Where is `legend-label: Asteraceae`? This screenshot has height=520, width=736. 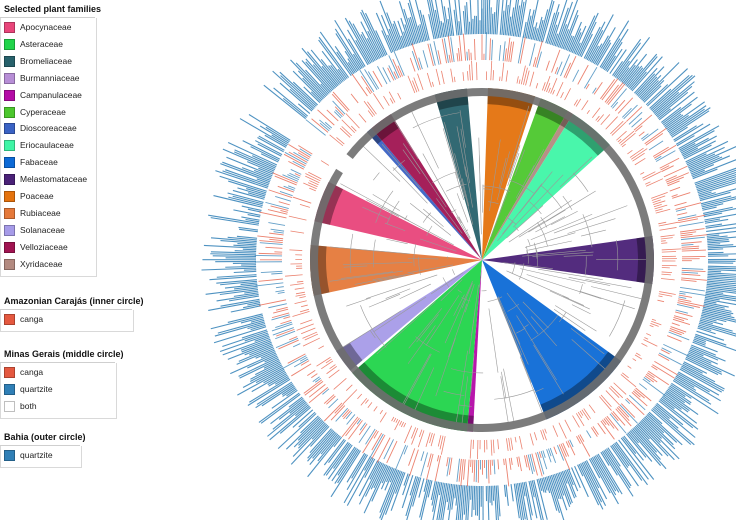 legend-label: Asteraceae is located at coordinates (41, 43).